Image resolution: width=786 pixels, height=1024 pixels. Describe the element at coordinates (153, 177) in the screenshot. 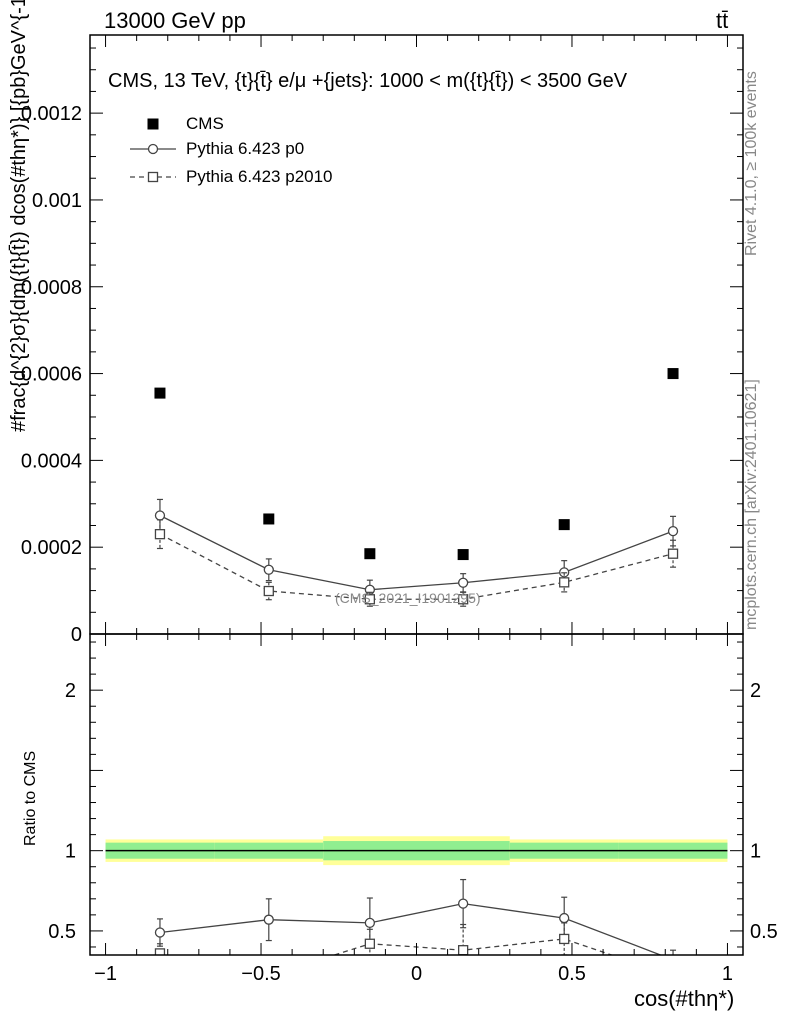

I see `legend-marker-p2010` at that location.